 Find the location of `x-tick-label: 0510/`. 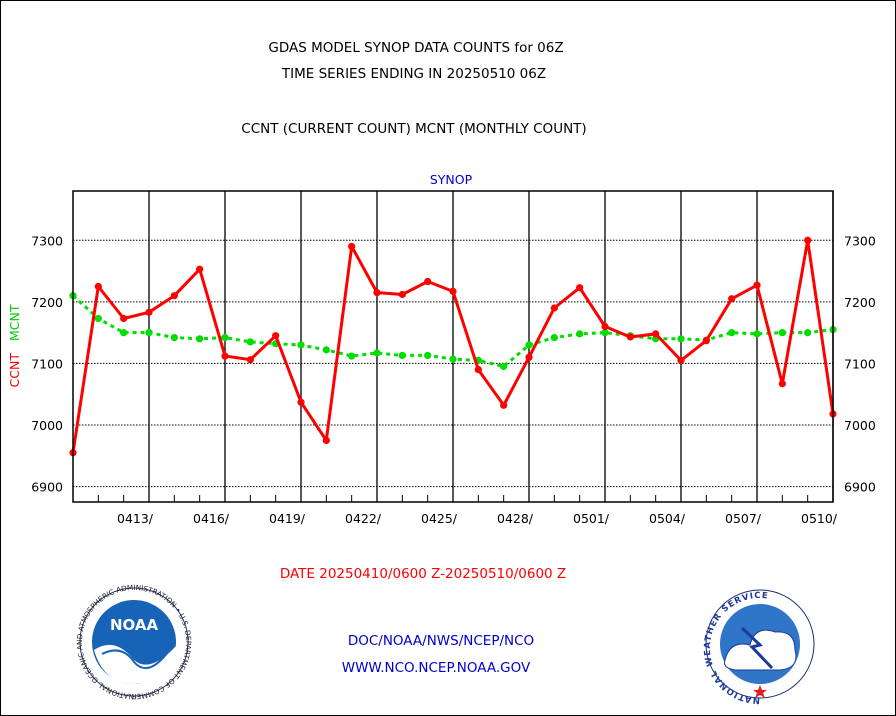

x-tick-label: 0510/ is located at coordinates (819, 518).